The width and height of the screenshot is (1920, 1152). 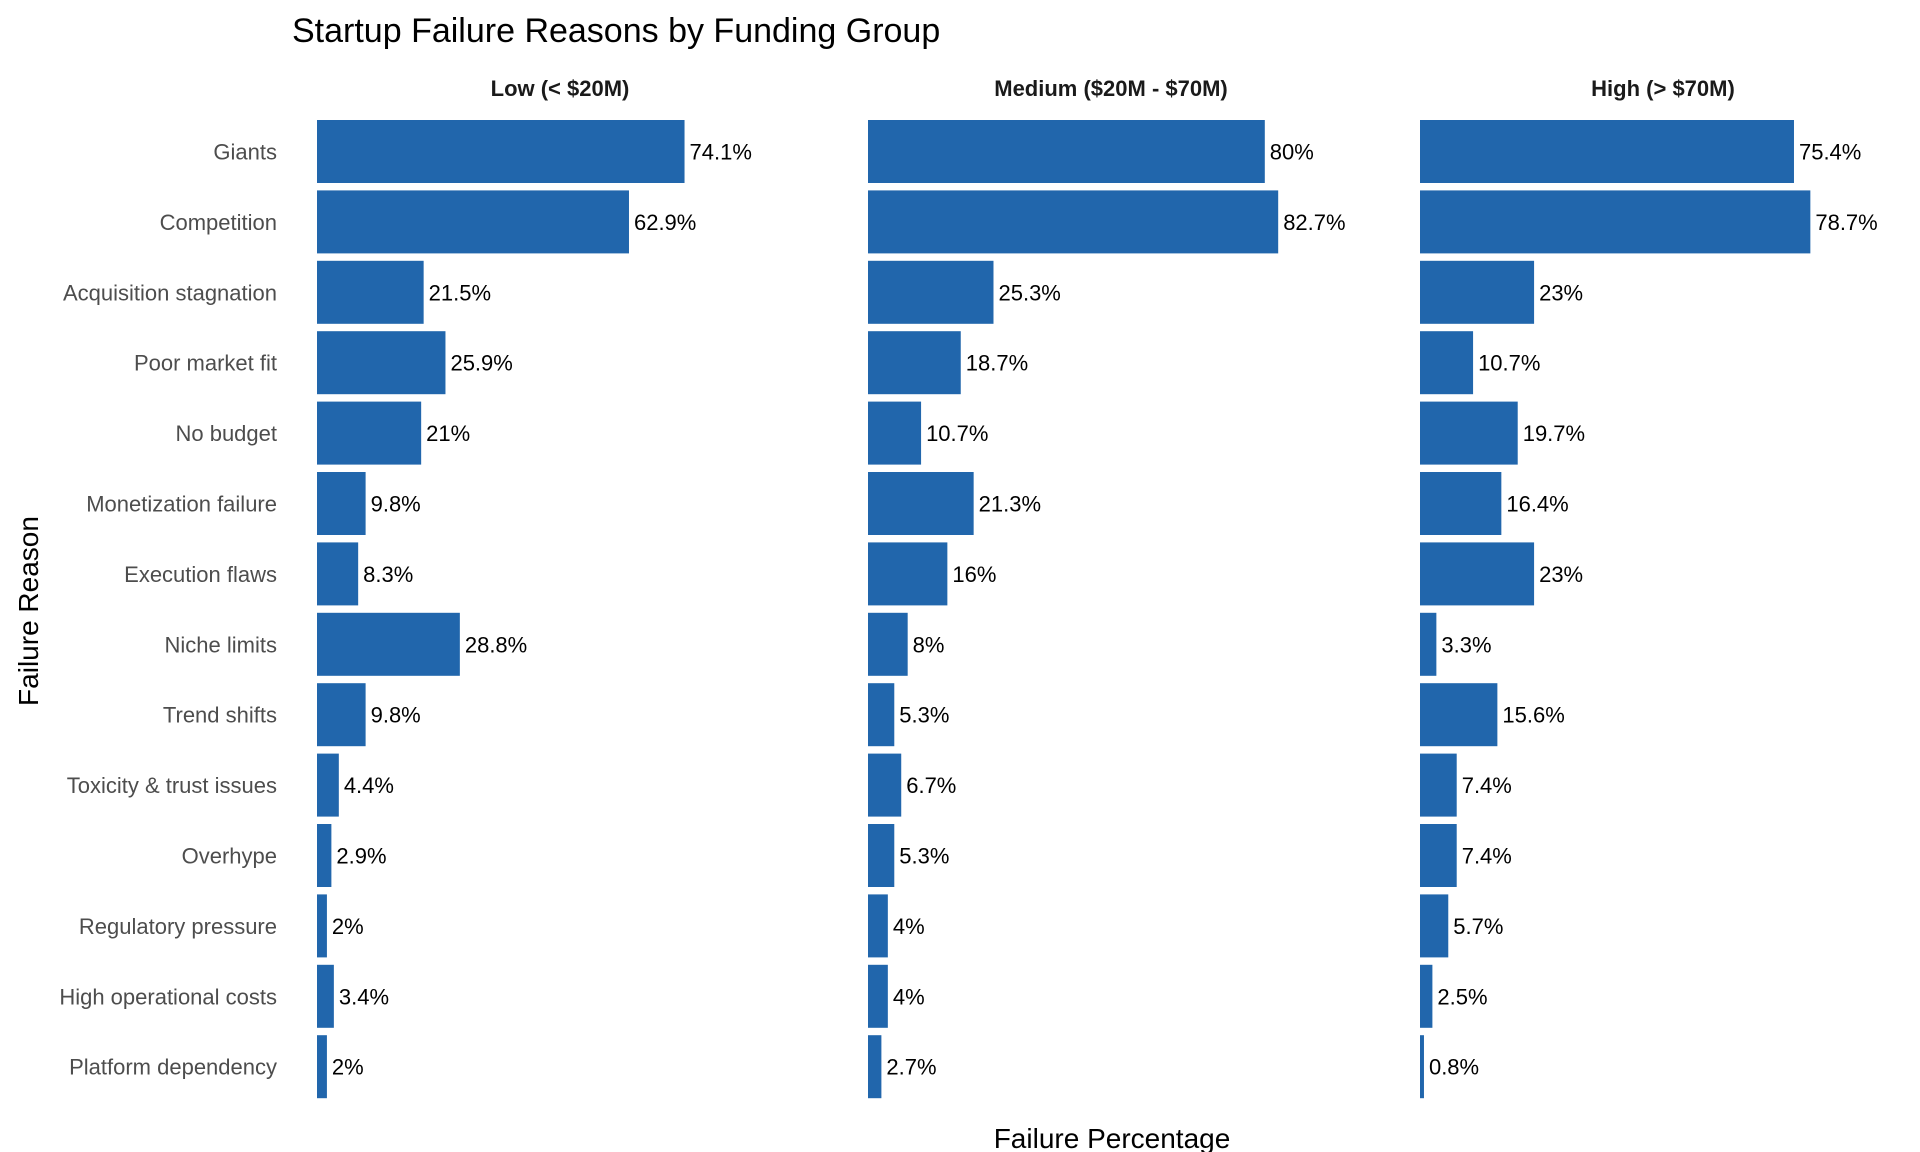 What do you see at coordinates (1846, 222) in the screenshot?
I see `data-label-competition: 78.7%` at bounding box center [1846, 222].